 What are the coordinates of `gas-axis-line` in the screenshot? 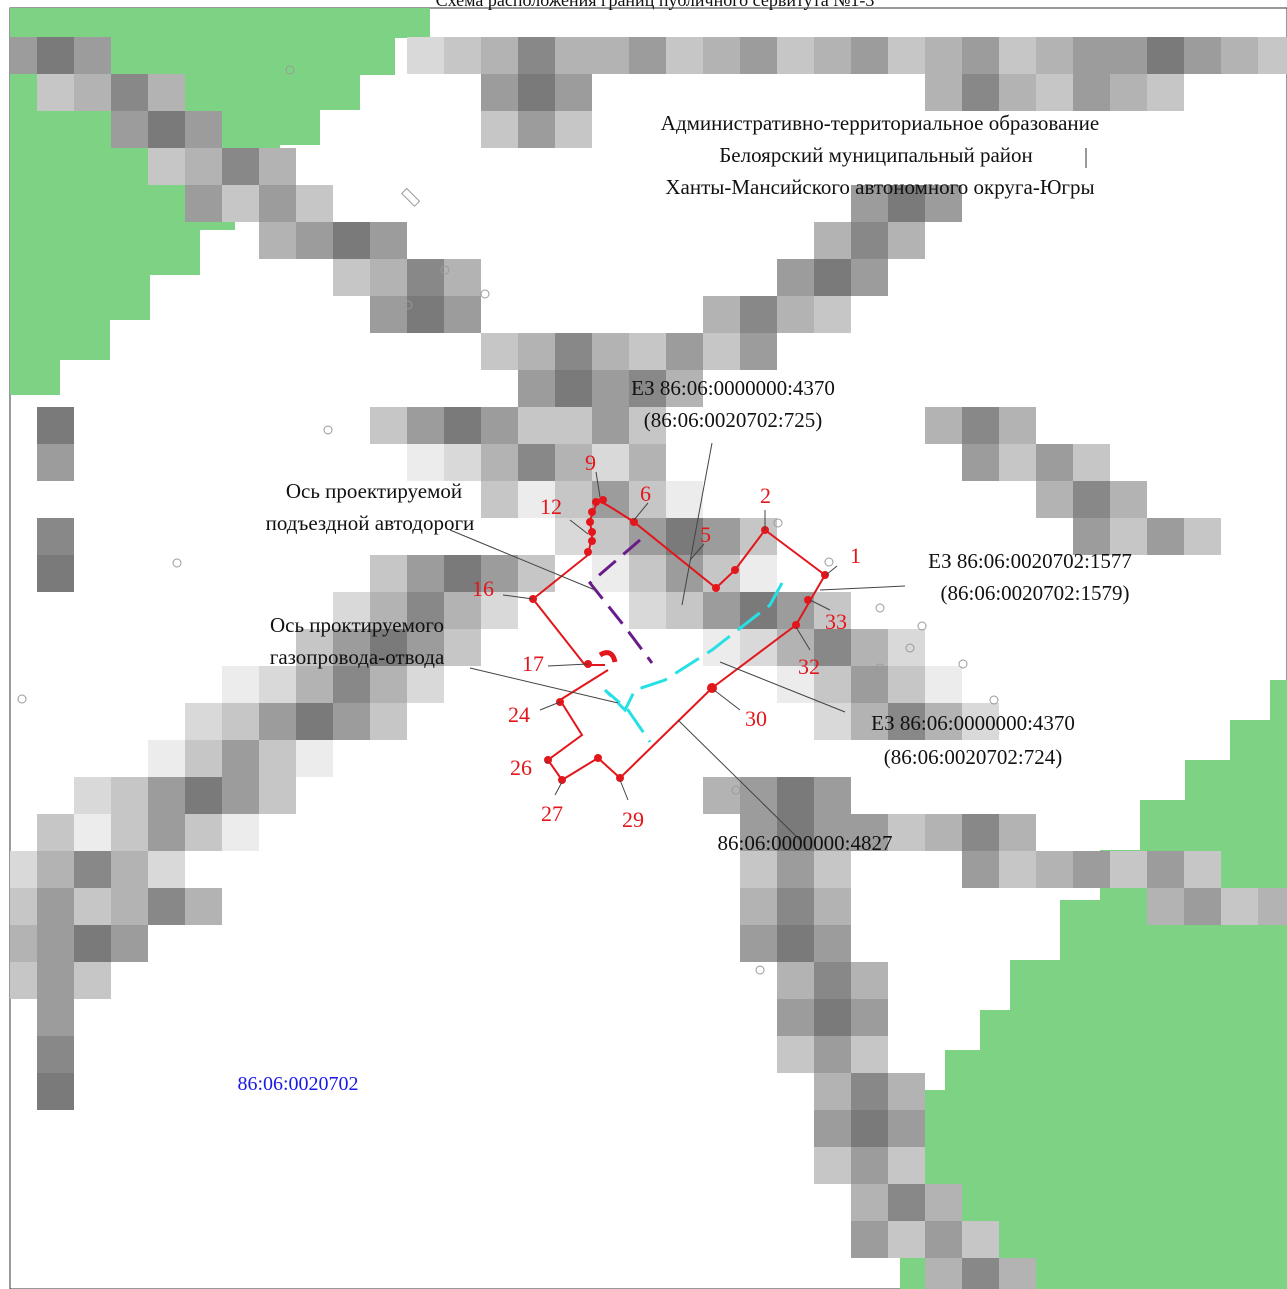 It's located at (693, 662).